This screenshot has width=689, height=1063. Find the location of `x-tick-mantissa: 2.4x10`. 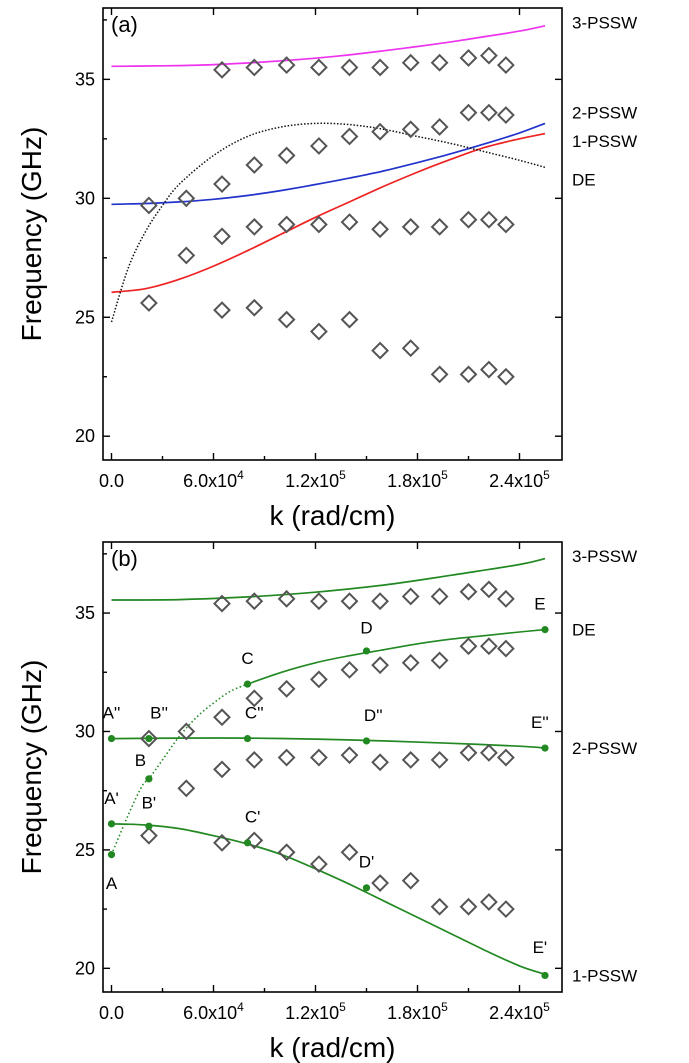

x-tick-mantissa: 2.4x10 is located at coordinates (516, 481).